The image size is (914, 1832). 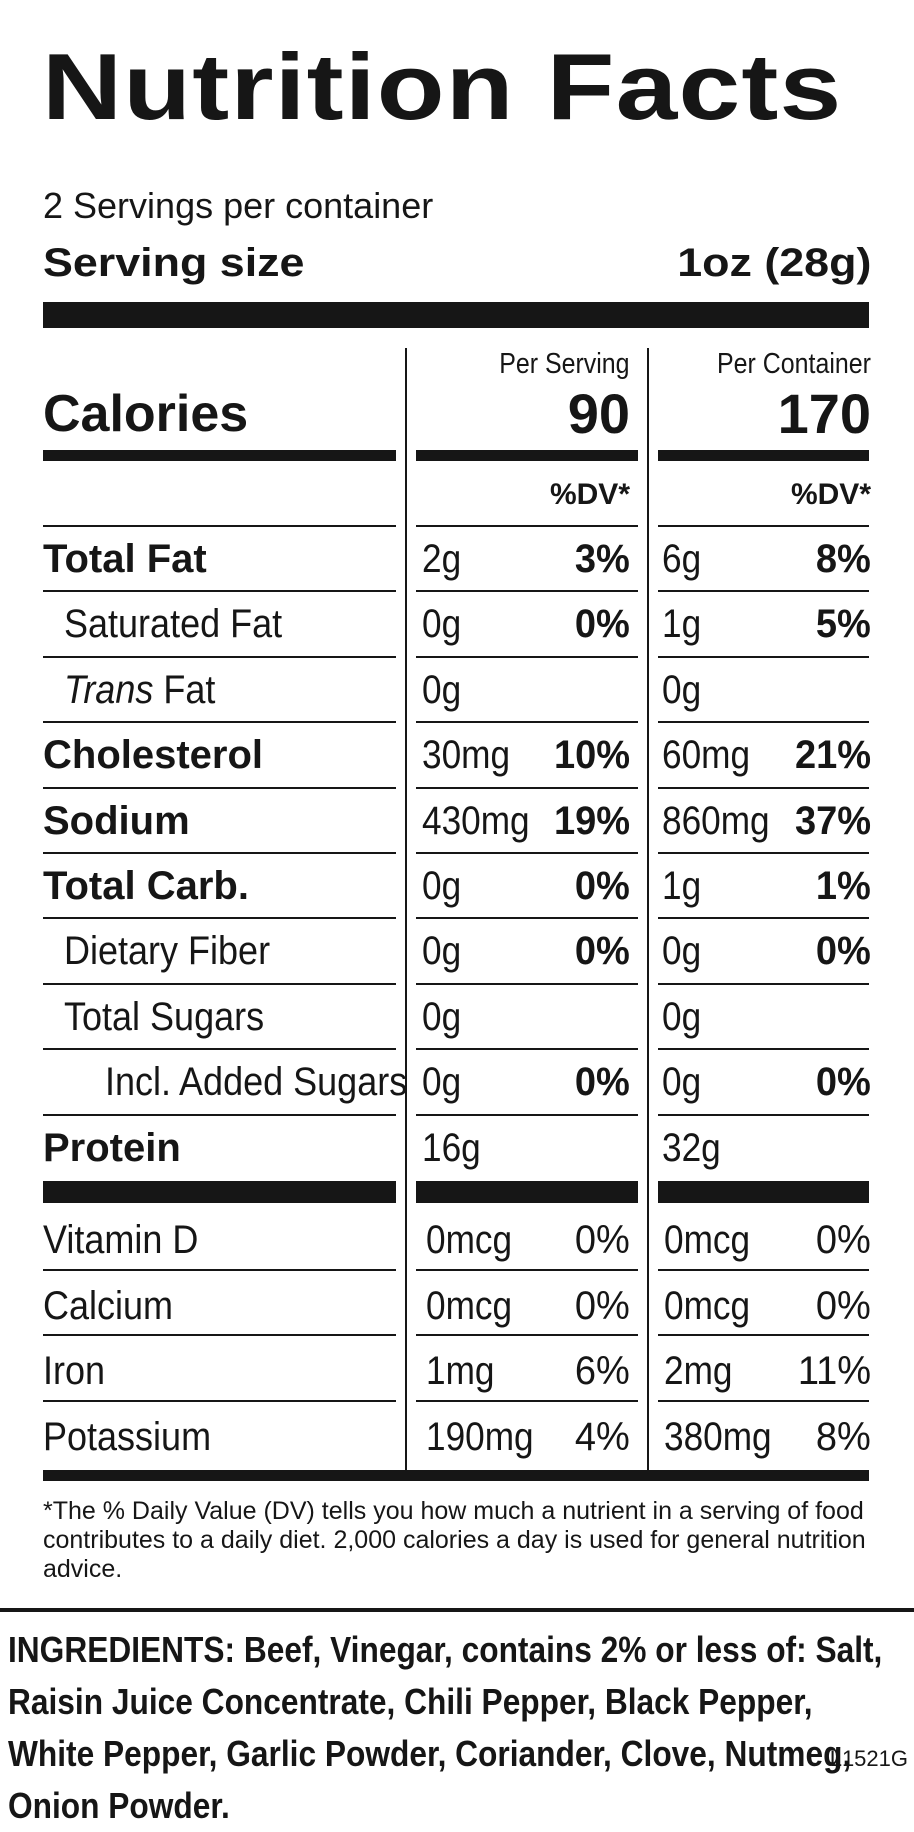 I want to click on serving-dv: 10%, so click(x=591, y=755).